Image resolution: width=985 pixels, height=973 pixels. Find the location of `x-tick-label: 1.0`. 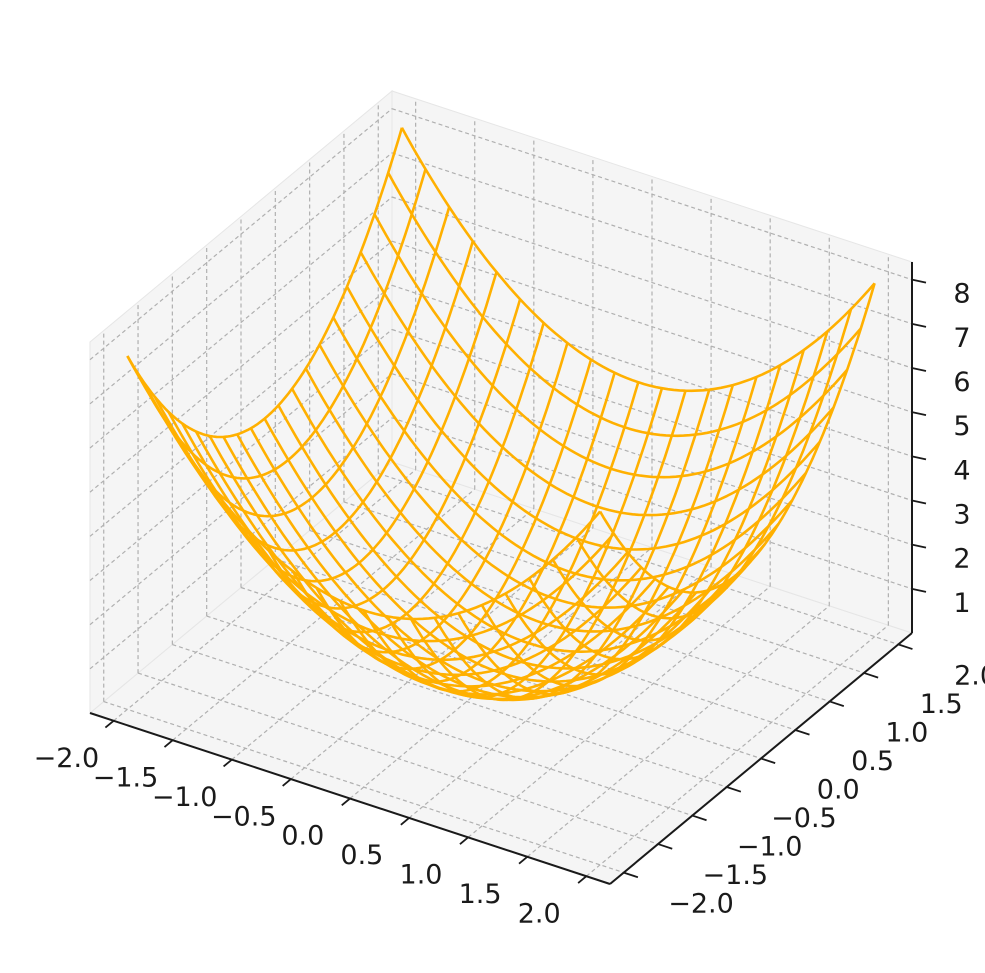

x-tick-label: 1.0 is located at coordinates (421, 875).